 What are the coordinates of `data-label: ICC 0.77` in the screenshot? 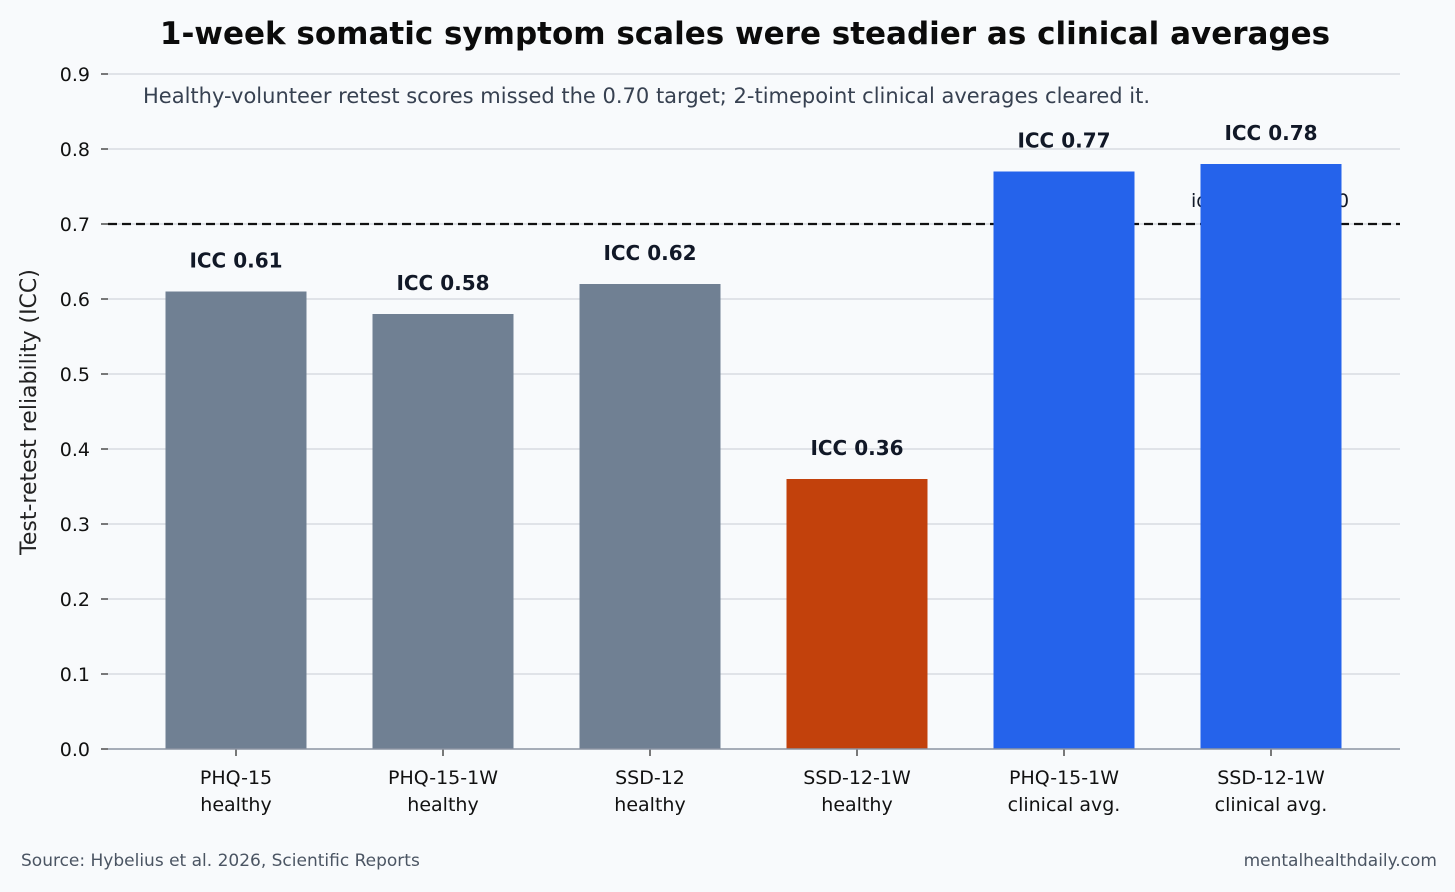 It's located at (1063, 141).